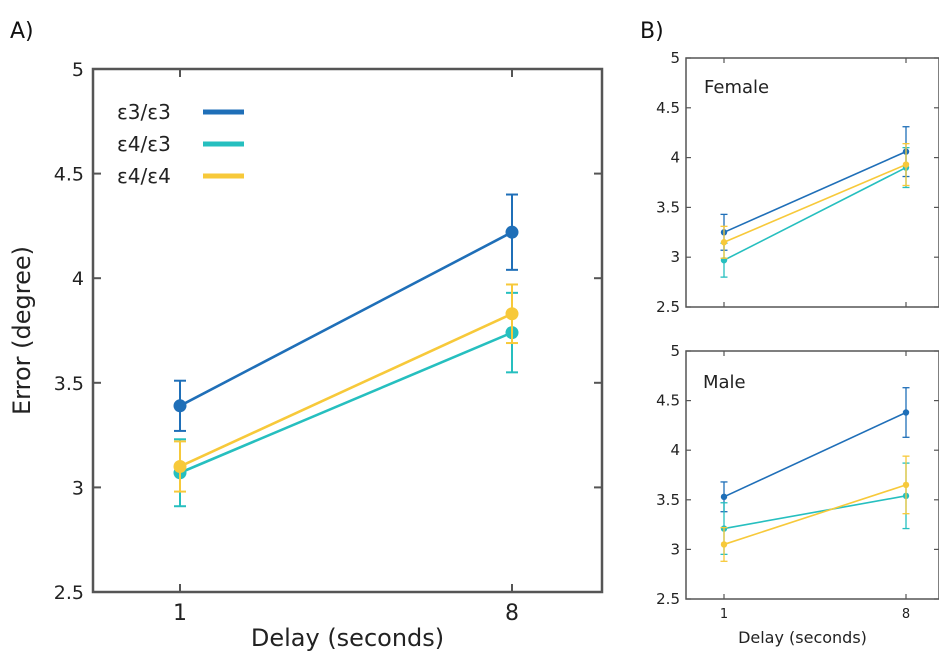  Describe the element at coordinates (144, 112) in the screenshot. I see `legend-label-3-3: ε3/ε3` at that location.